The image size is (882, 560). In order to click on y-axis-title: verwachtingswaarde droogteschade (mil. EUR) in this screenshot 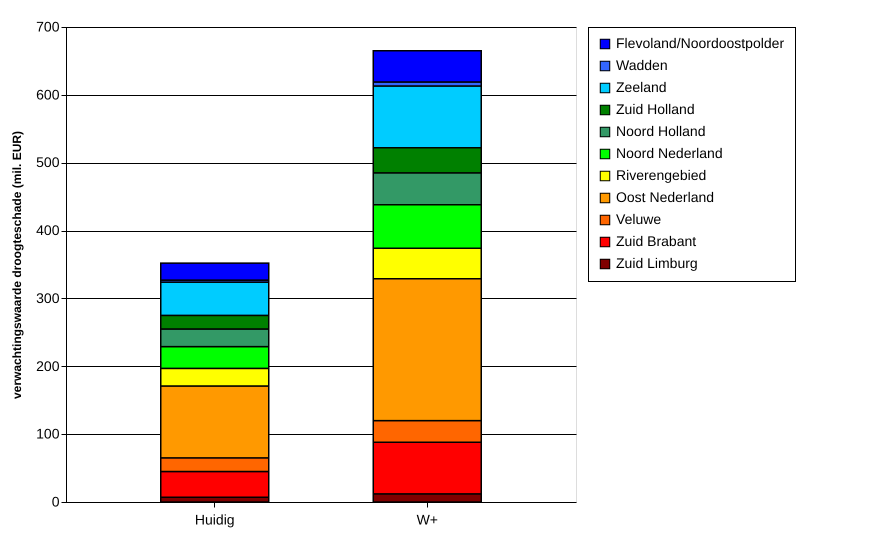, I will do `click(17, 265)`.